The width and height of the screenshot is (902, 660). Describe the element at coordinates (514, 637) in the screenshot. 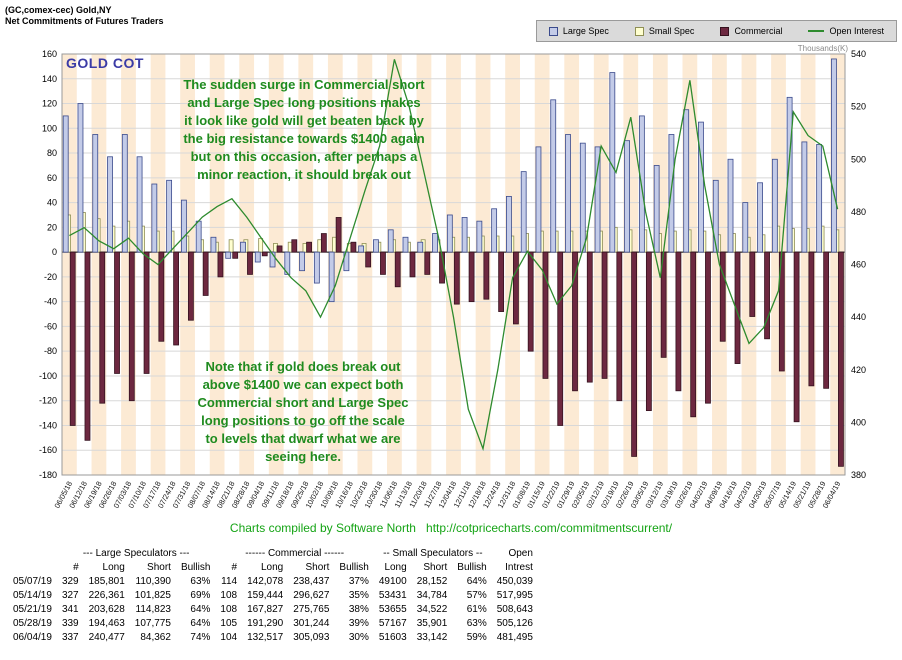

I see `row-value: 481,495` at that location.